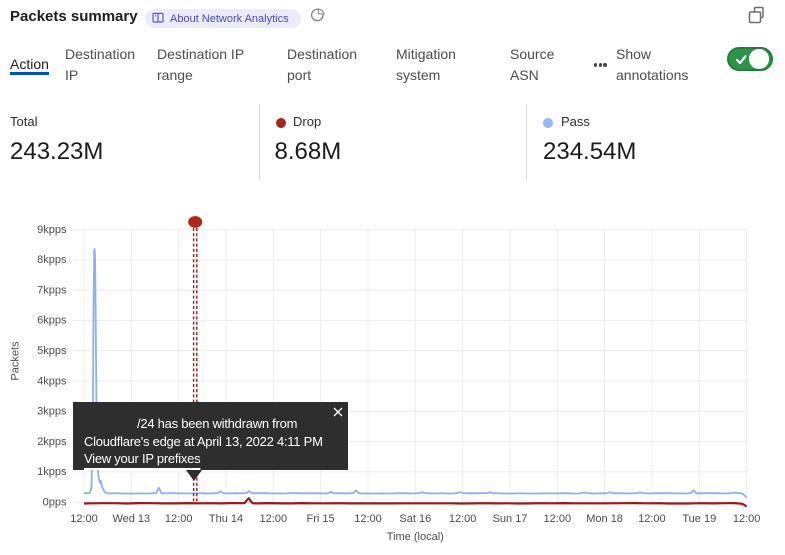 The height and width of the screenshot is (555, 785). I want to click on svg-text: Fri 15, so click(321, 519).